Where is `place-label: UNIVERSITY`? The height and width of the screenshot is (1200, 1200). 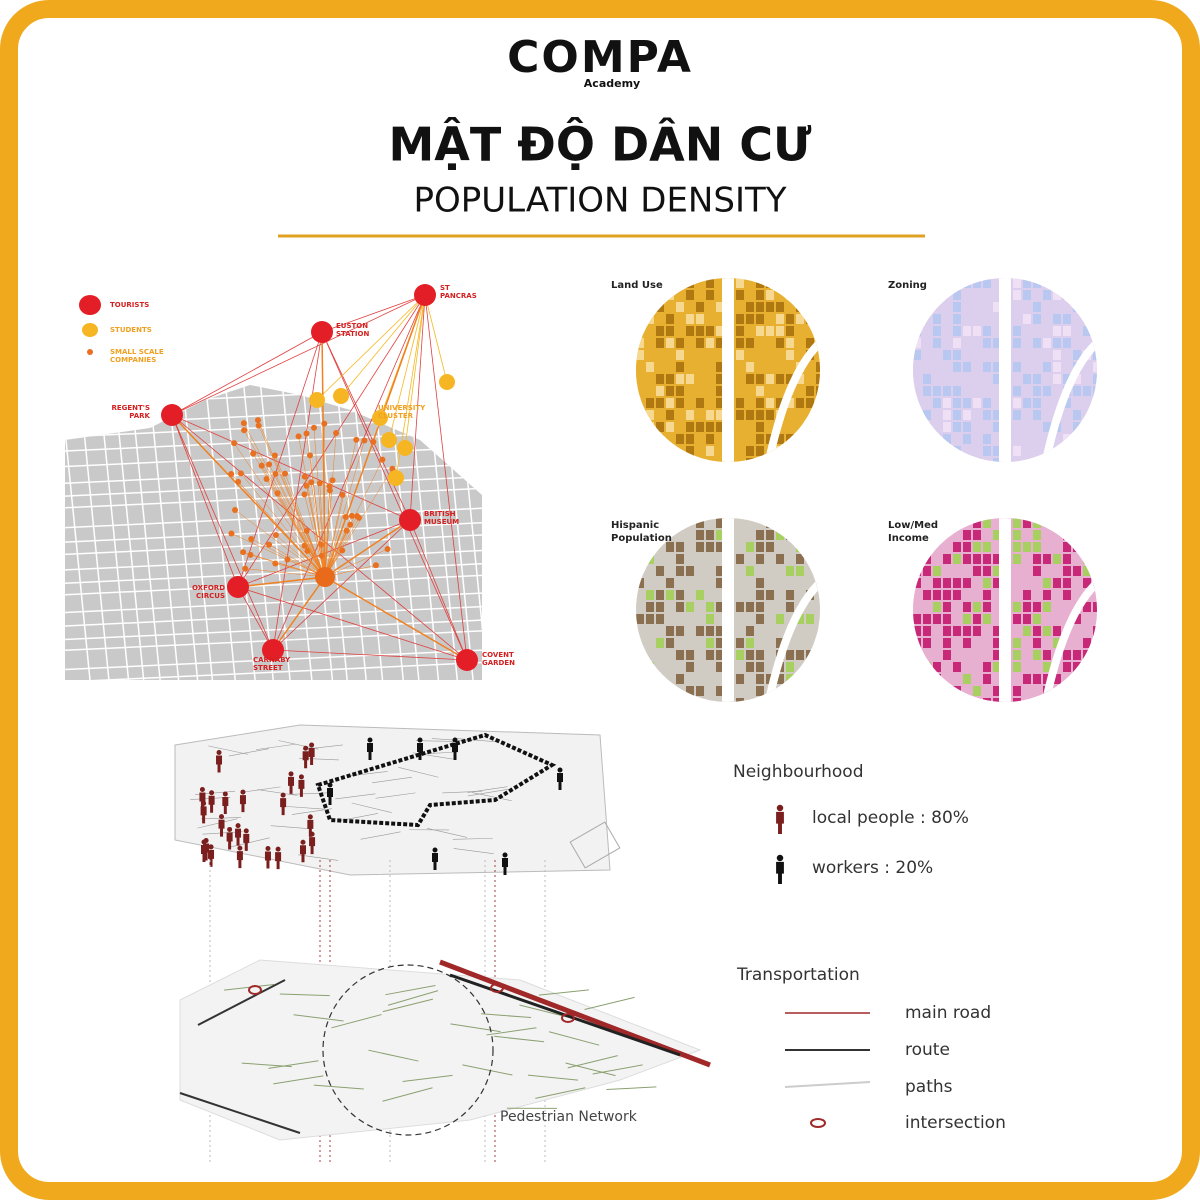 place-label: UNIVERSITY is located at coordinates (402, 408).